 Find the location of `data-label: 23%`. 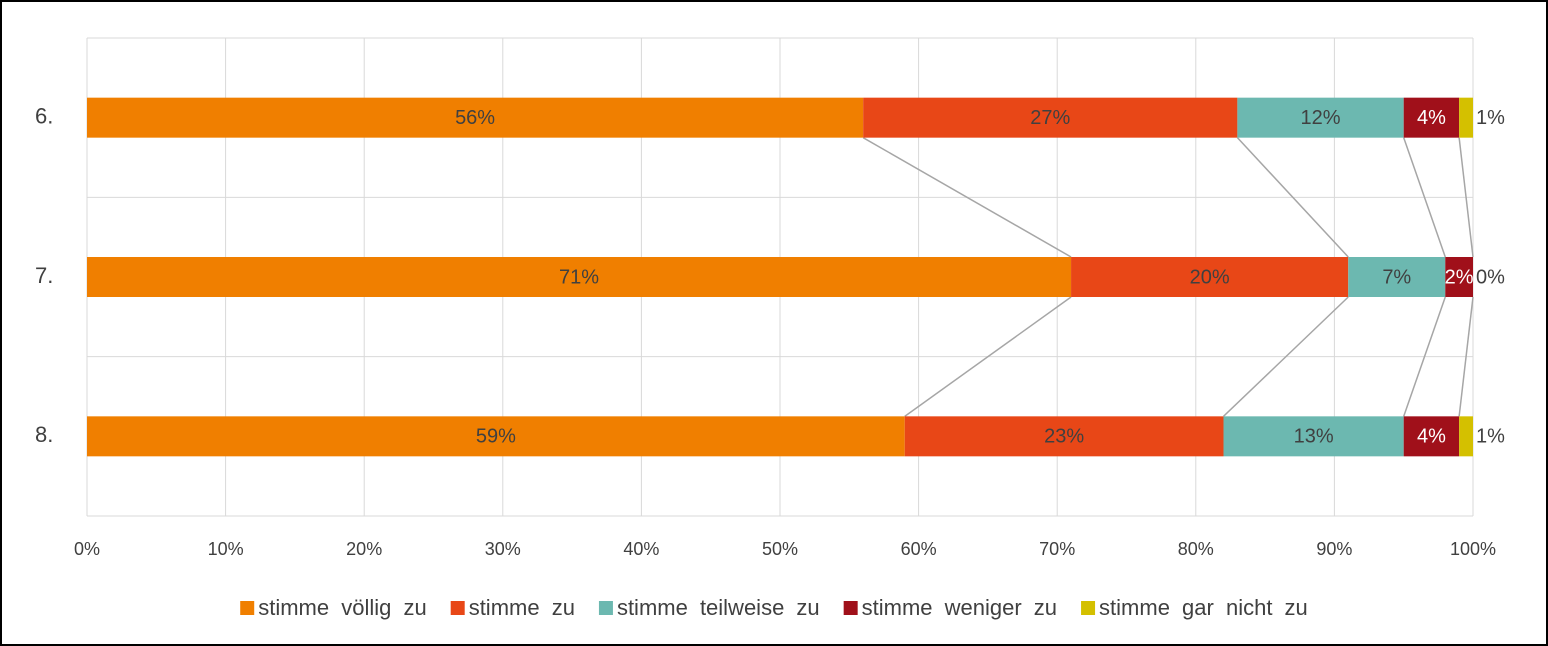

data-label: 23% is located at coordinates (1064, 437).